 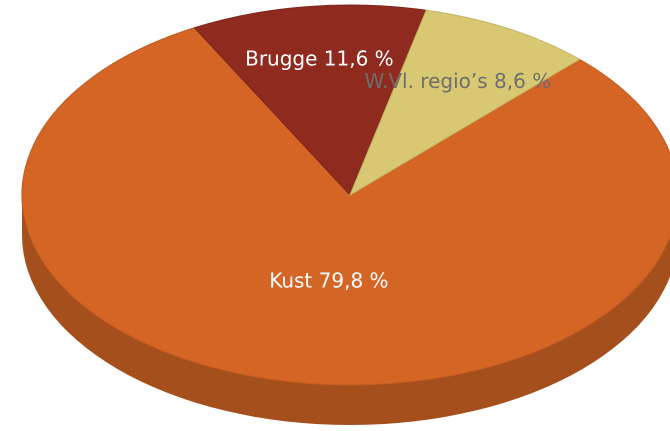 What do you see at coordinates (522, 80) in the screenshot?
I see `slice-value: 8,6 %` at bounding box center [522, 80].